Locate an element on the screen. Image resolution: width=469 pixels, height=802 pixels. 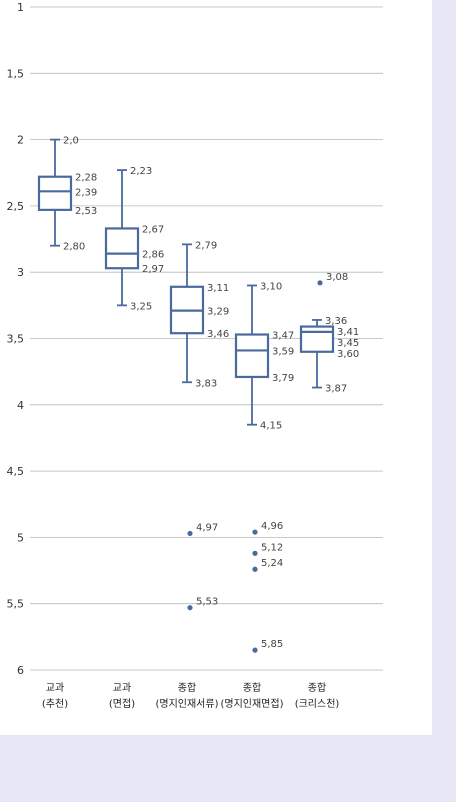
q3-label: 3,46 is located at coordinates (218, 334).